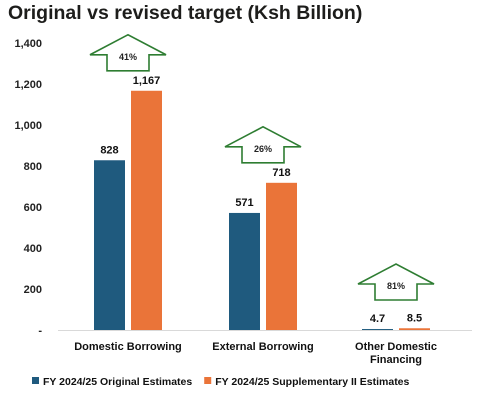 This screenshot has width=482, height=401. Describe the element at coordinates (396, 347) in the screenshot. I see `category-label: Other Domestic` at that location.